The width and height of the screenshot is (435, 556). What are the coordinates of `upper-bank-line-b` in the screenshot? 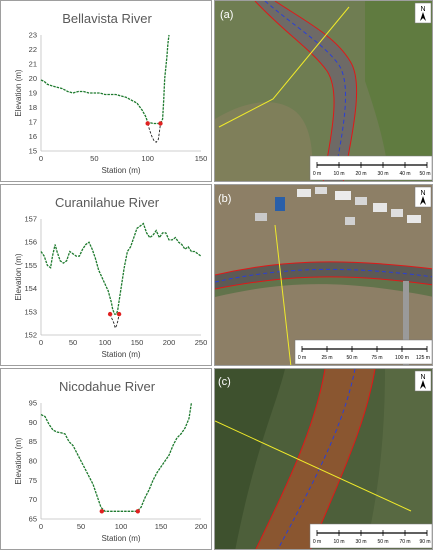 It's located at (323, 268).